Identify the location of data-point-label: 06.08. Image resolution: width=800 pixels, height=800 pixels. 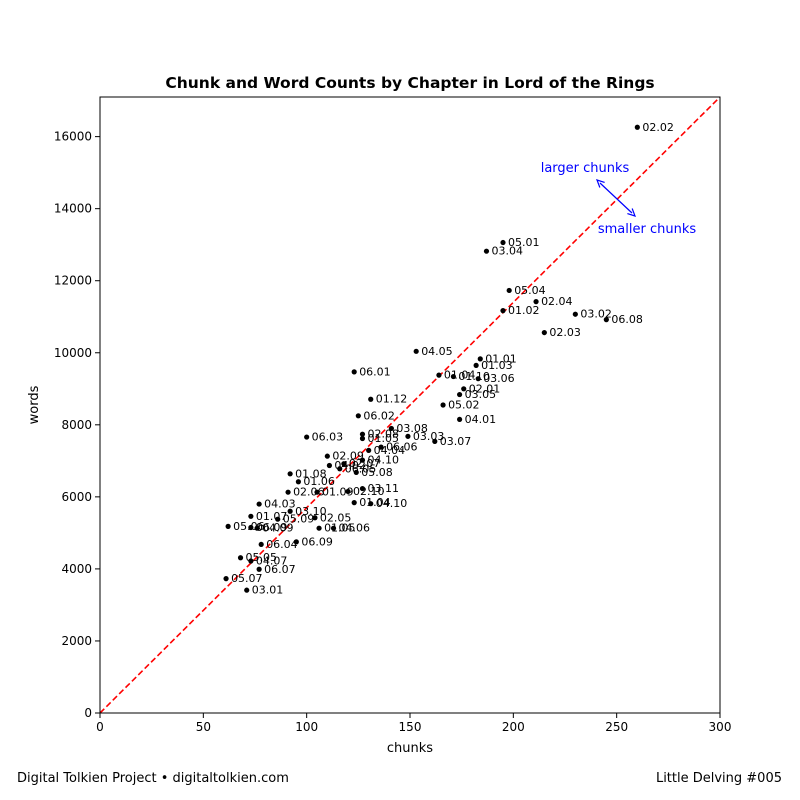
(627, 319).